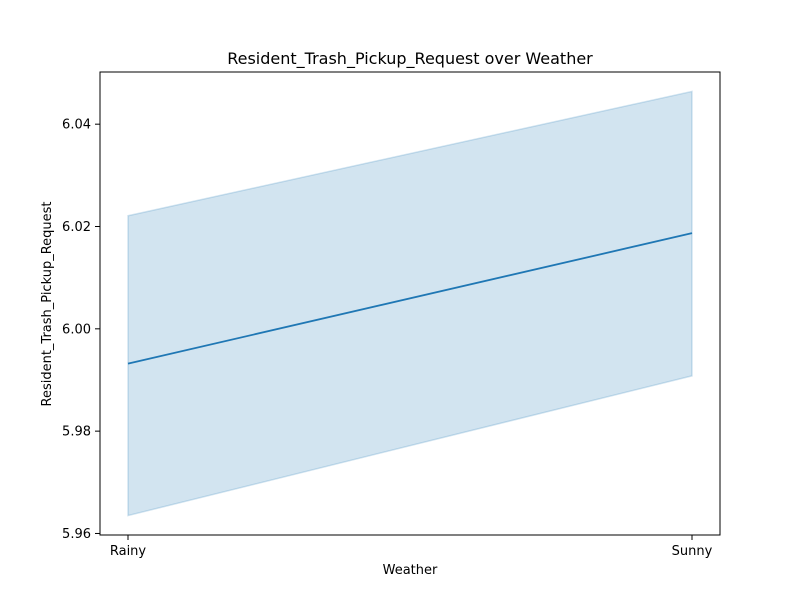 This screenshot has width=800, height=600. I want to click on x-tick-label: Sunny, so click(692, 551).